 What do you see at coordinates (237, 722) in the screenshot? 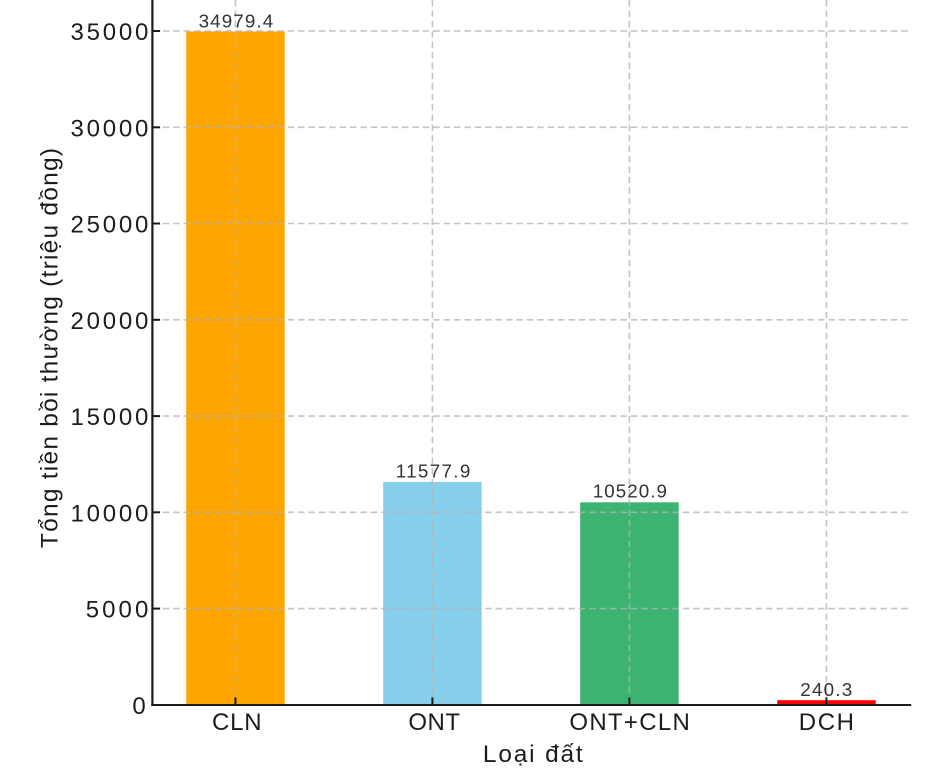
I see `svg-text: CLN` at bounding box center [237, 722].